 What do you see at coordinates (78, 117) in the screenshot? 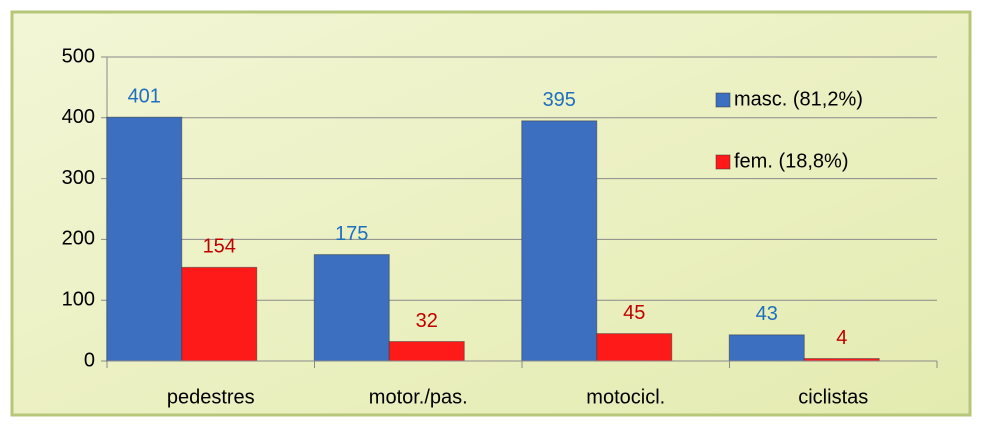
I see `y-tick-label: 400` at bounding box center [78, 117].